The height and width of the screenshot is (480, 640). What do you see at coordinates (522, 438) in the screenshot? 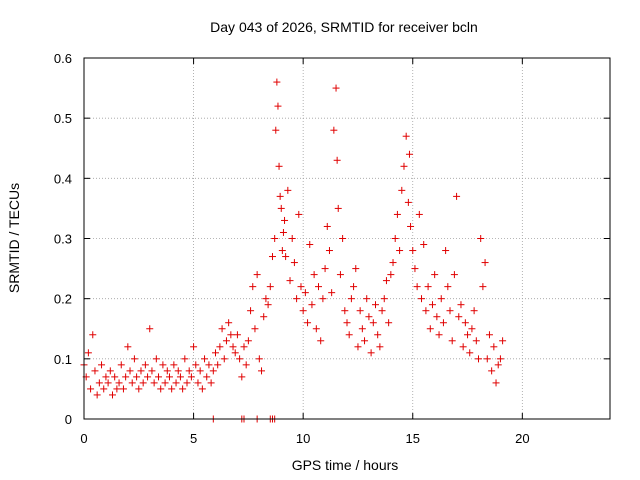
I see `x-tick-label: 20` at bounding box center [522, 438].